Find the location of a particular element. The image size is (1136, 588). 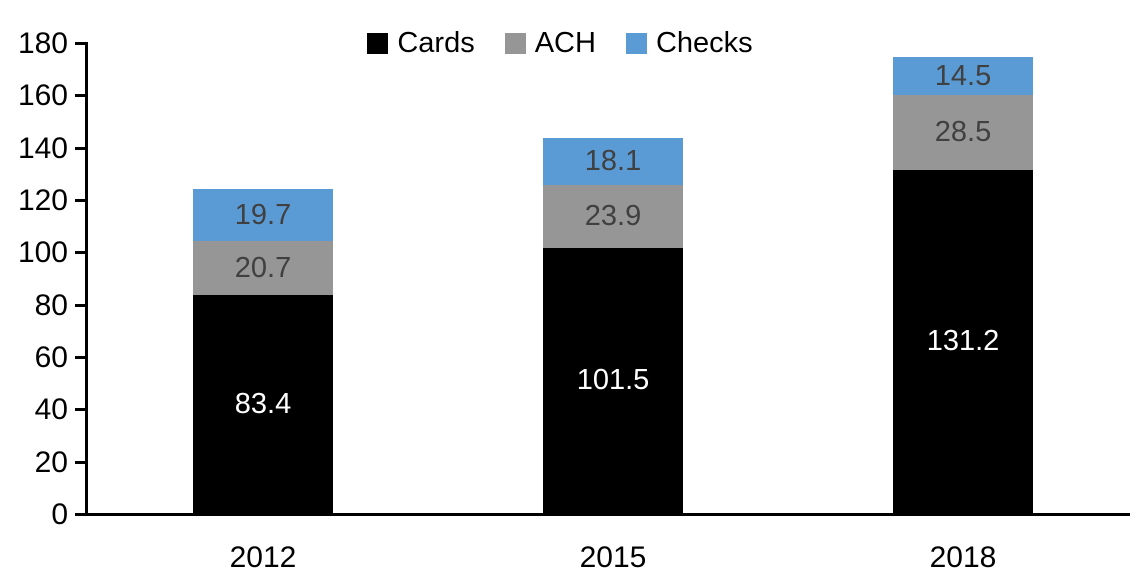

legend-item-cards: Cards is located at coordinates (421, 43).